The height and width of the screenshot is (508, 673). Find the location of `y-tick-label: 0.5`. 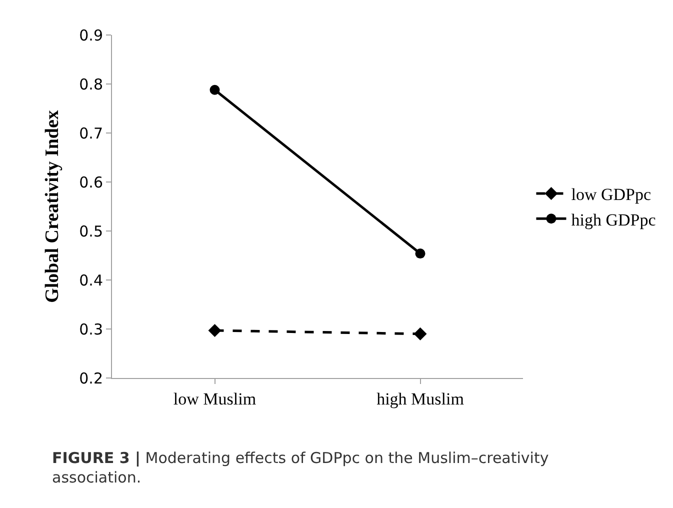

y-tick-label: 0.5 is located at coordinates (91, 231).